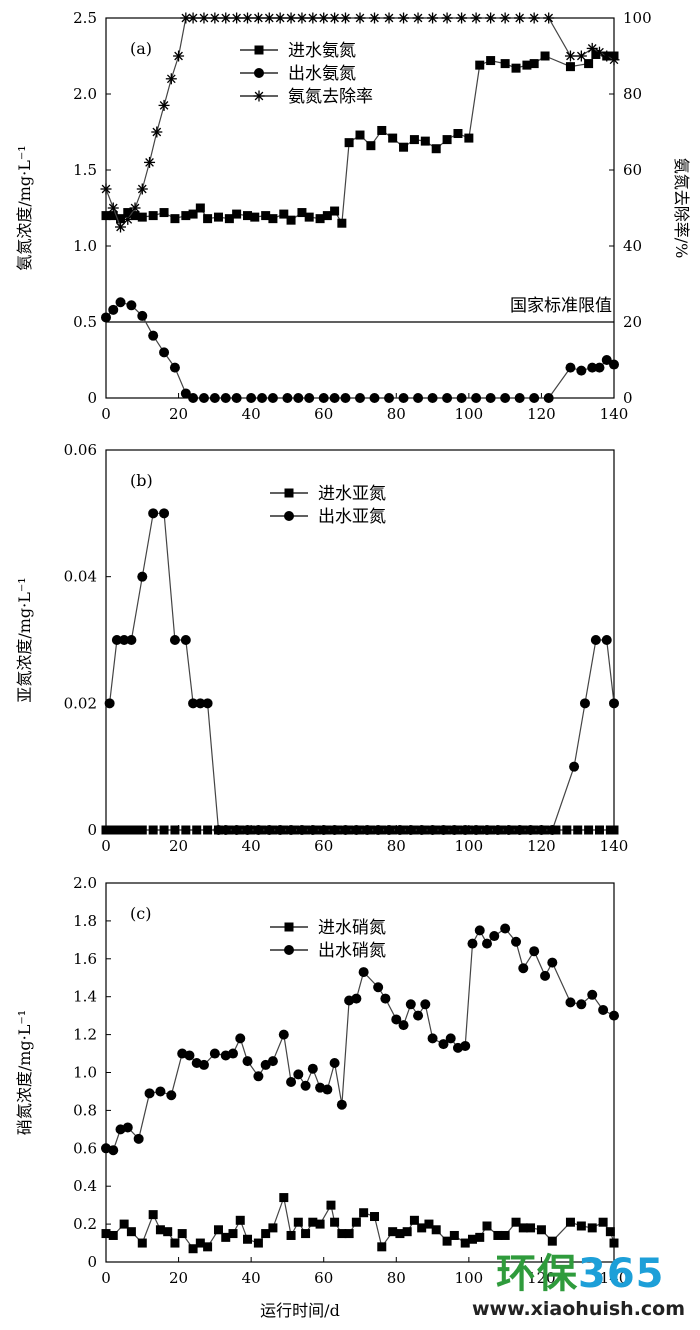 This screenshot has width=700, height=1330. What do you see at coordinates (140, 913) in the screenshot?
I see `panel-label: (c)` at bounding box center [140, 913].